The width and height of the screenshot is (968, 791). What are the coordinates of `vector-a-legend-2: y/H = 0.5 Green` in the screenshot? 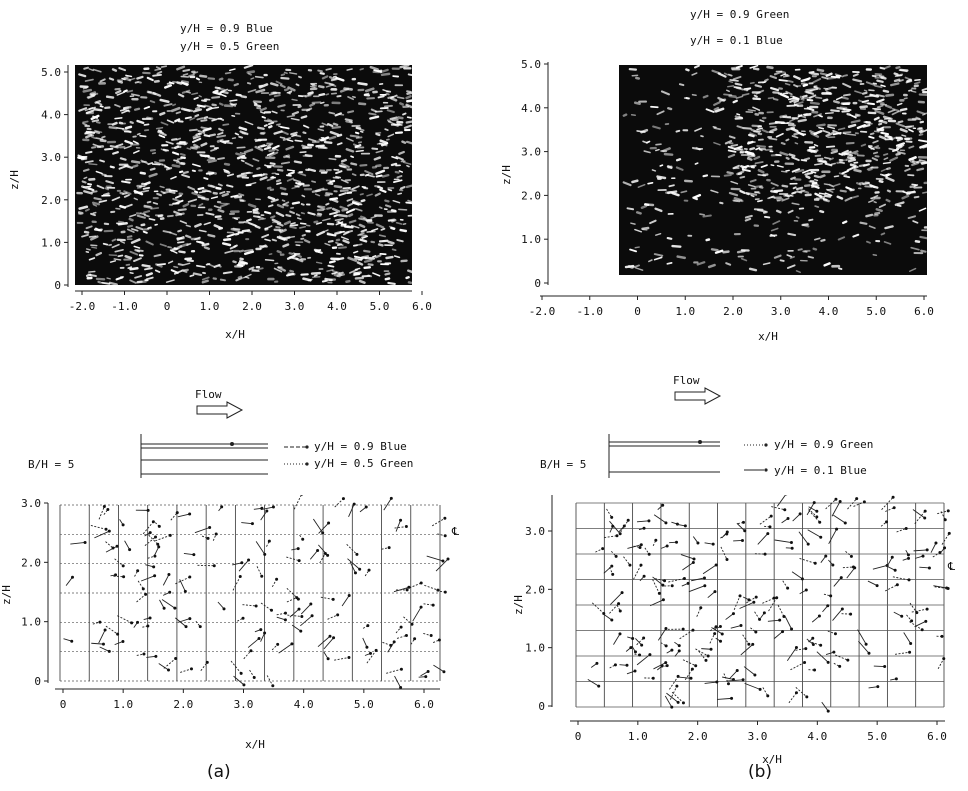 It's located at (364, 463).